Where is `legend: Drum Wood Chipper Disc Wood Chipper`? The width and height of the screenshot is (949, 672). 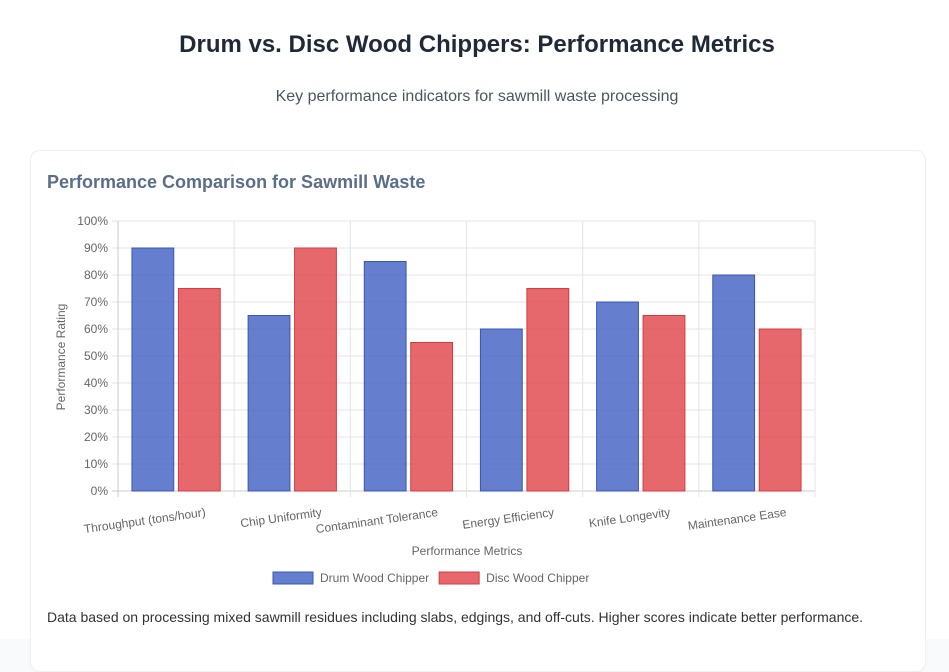
legend: Drum Wood Chipper Disc Wood Chipper is located at coordinates (430, 578).